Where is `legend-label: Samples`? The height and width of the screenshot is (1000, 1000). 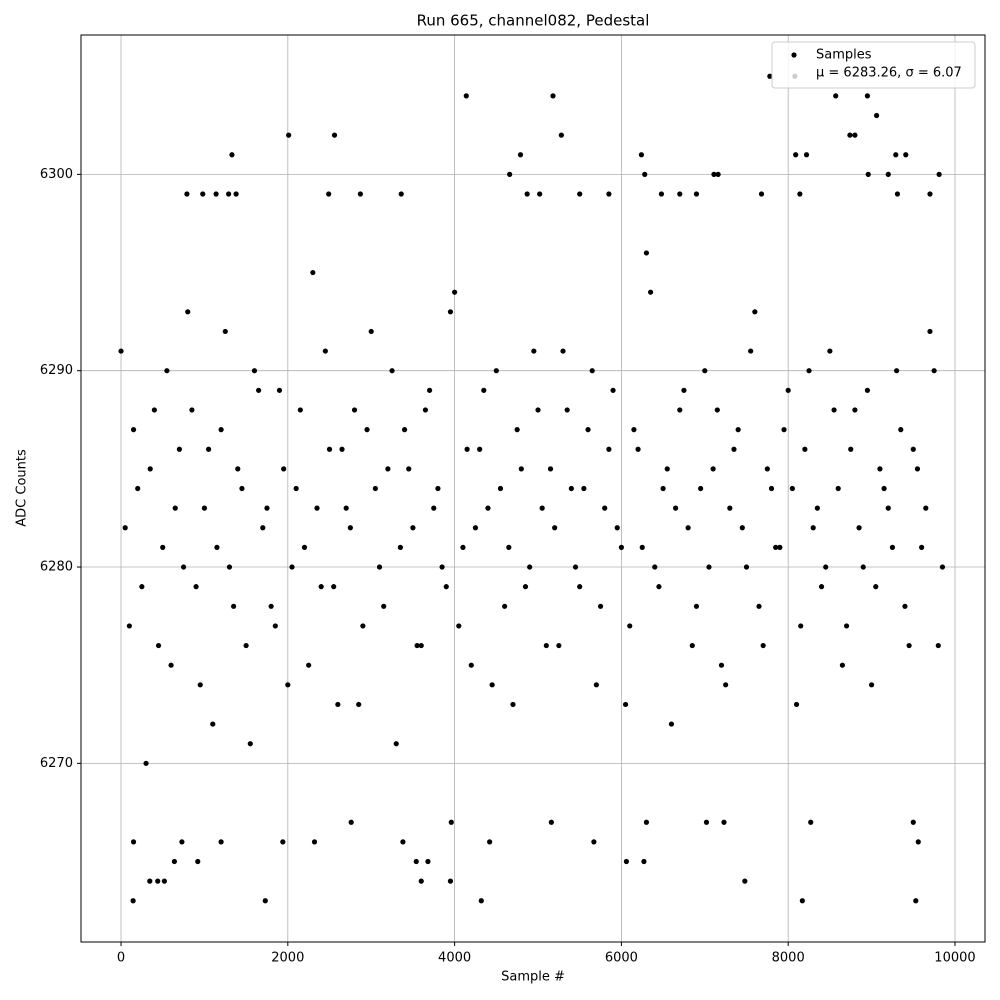 legend-label: Samples is located at coordinates (844, 55).